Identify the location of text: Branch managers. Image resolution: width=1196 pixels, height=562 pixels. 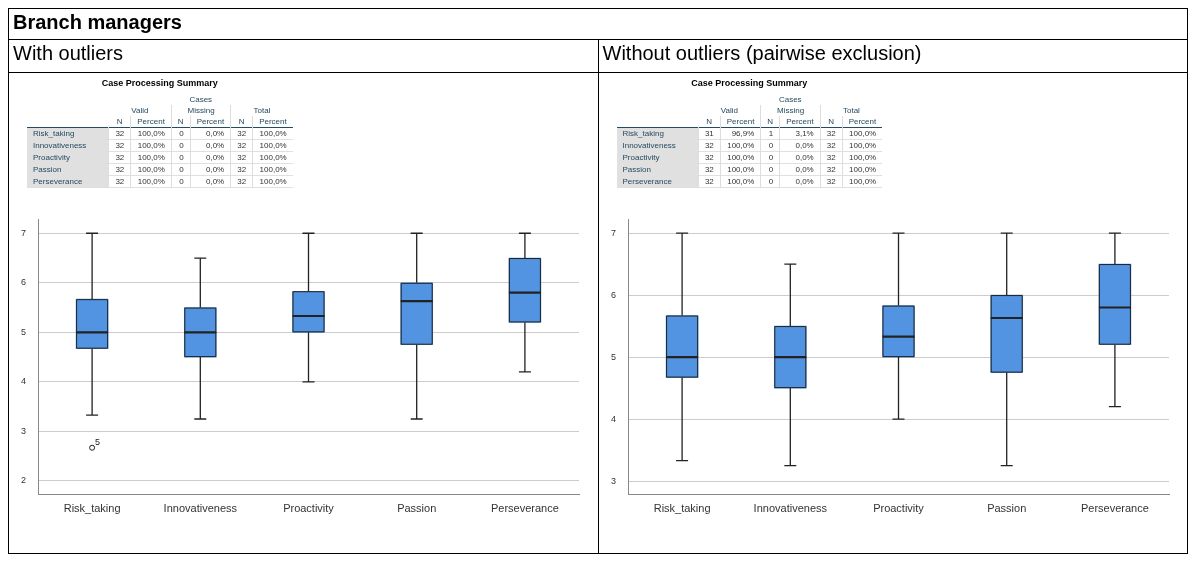
(598, 24).